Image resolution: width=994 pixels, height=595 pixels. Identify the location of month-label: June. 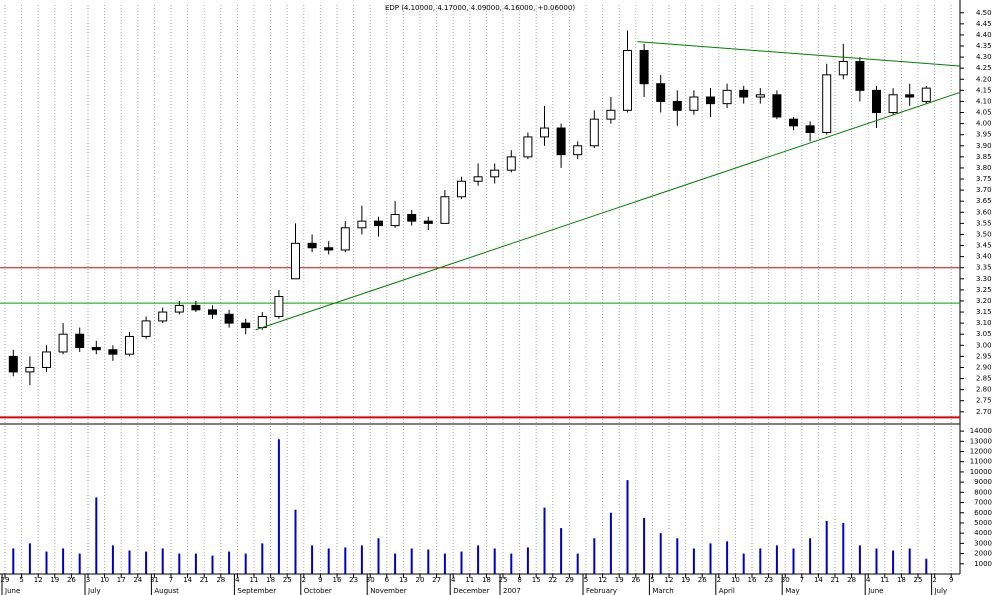
(875, 591).